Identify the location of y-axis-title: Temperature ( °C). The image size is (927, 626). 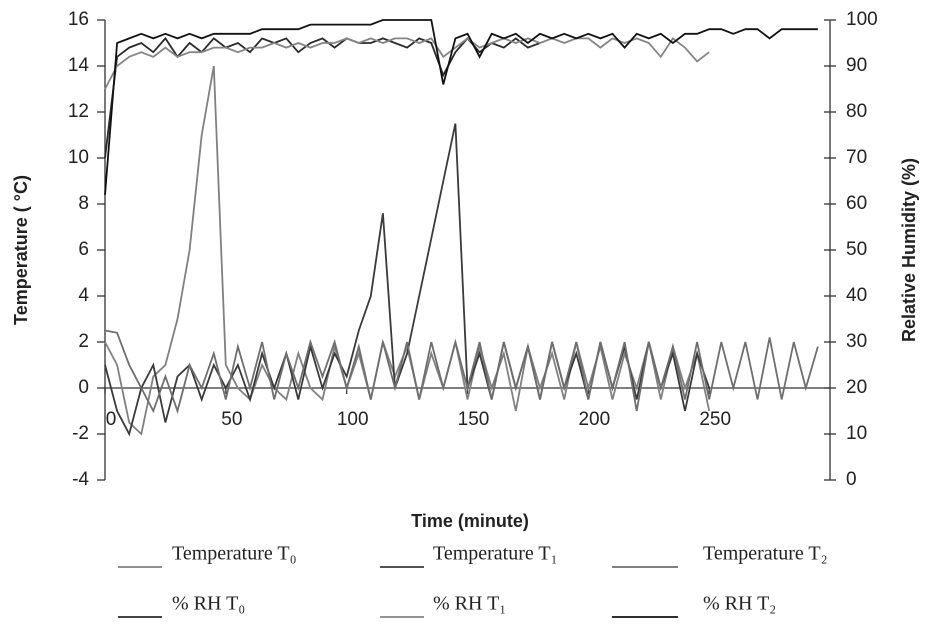
(21, 250).